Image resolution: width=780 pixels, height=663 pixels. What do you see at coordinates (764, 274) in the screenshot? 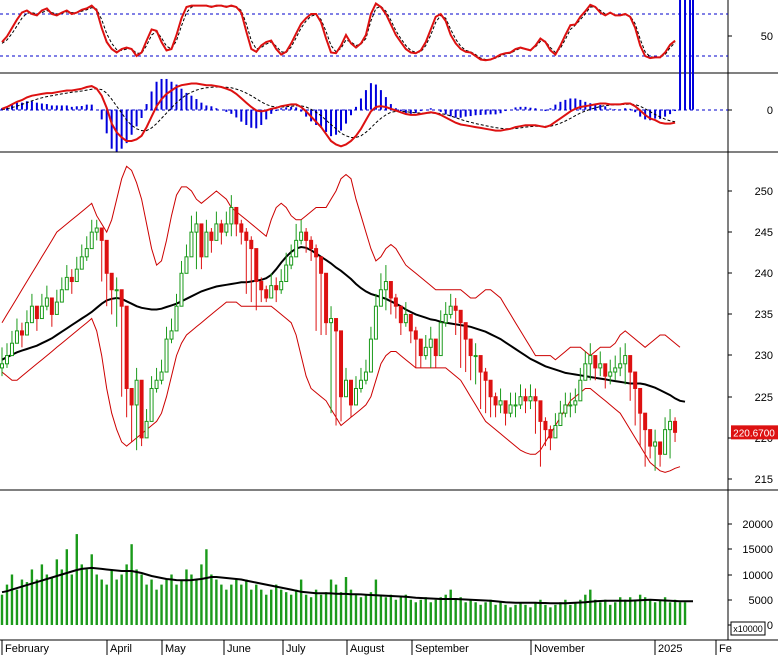
I see `tick-label-price: 240` at bounding box center [764, 274].